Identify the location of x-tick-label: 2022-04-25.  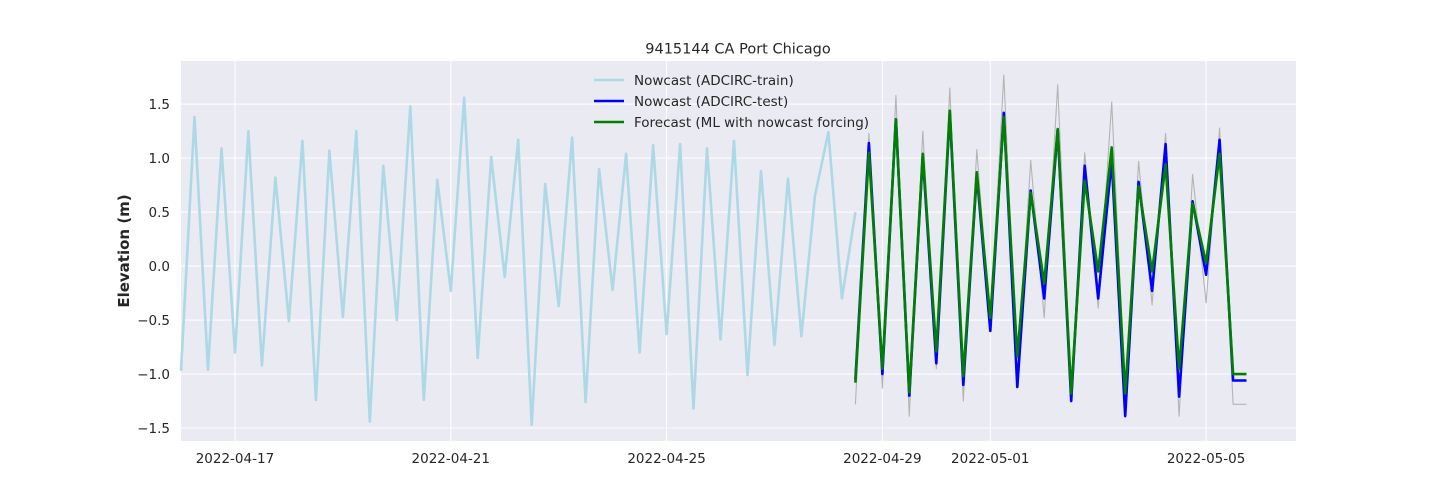
(666, 459).